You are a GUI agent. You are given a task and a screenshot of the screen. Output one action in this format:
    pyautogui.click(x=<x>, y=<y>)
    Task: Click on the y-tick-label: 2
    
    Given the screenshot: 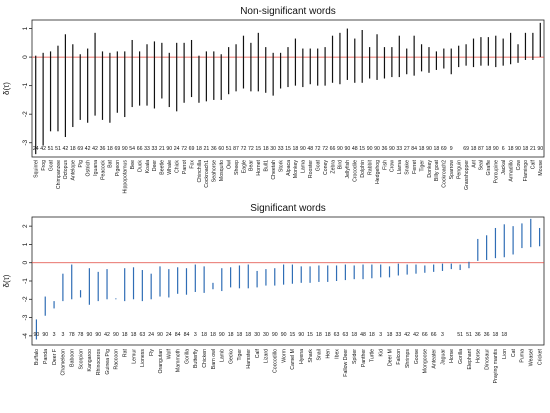 What is the action you would take?
    pyautogui.click(x=25, y=226)
    